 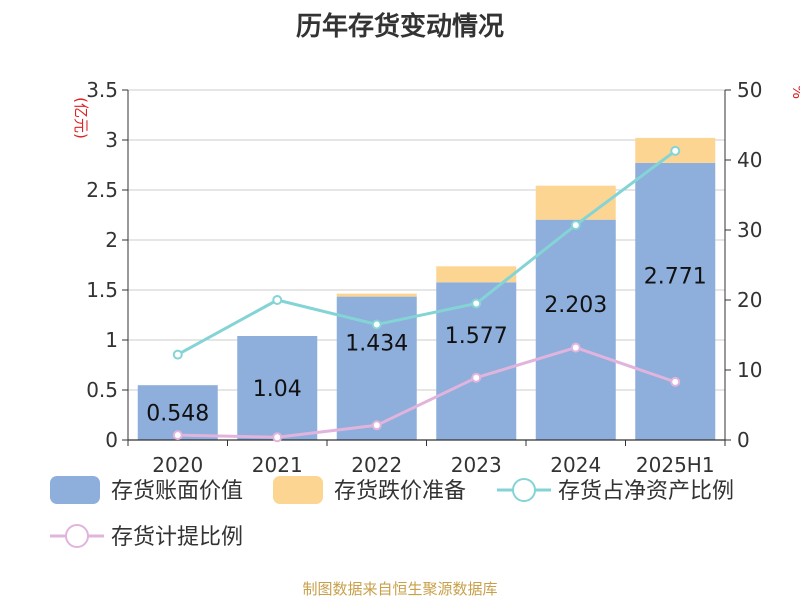 What do you see at coordinates (111, 240) in the screenshot?
I see `y-left-tick-label: 2` at bounding box center [111, 240].